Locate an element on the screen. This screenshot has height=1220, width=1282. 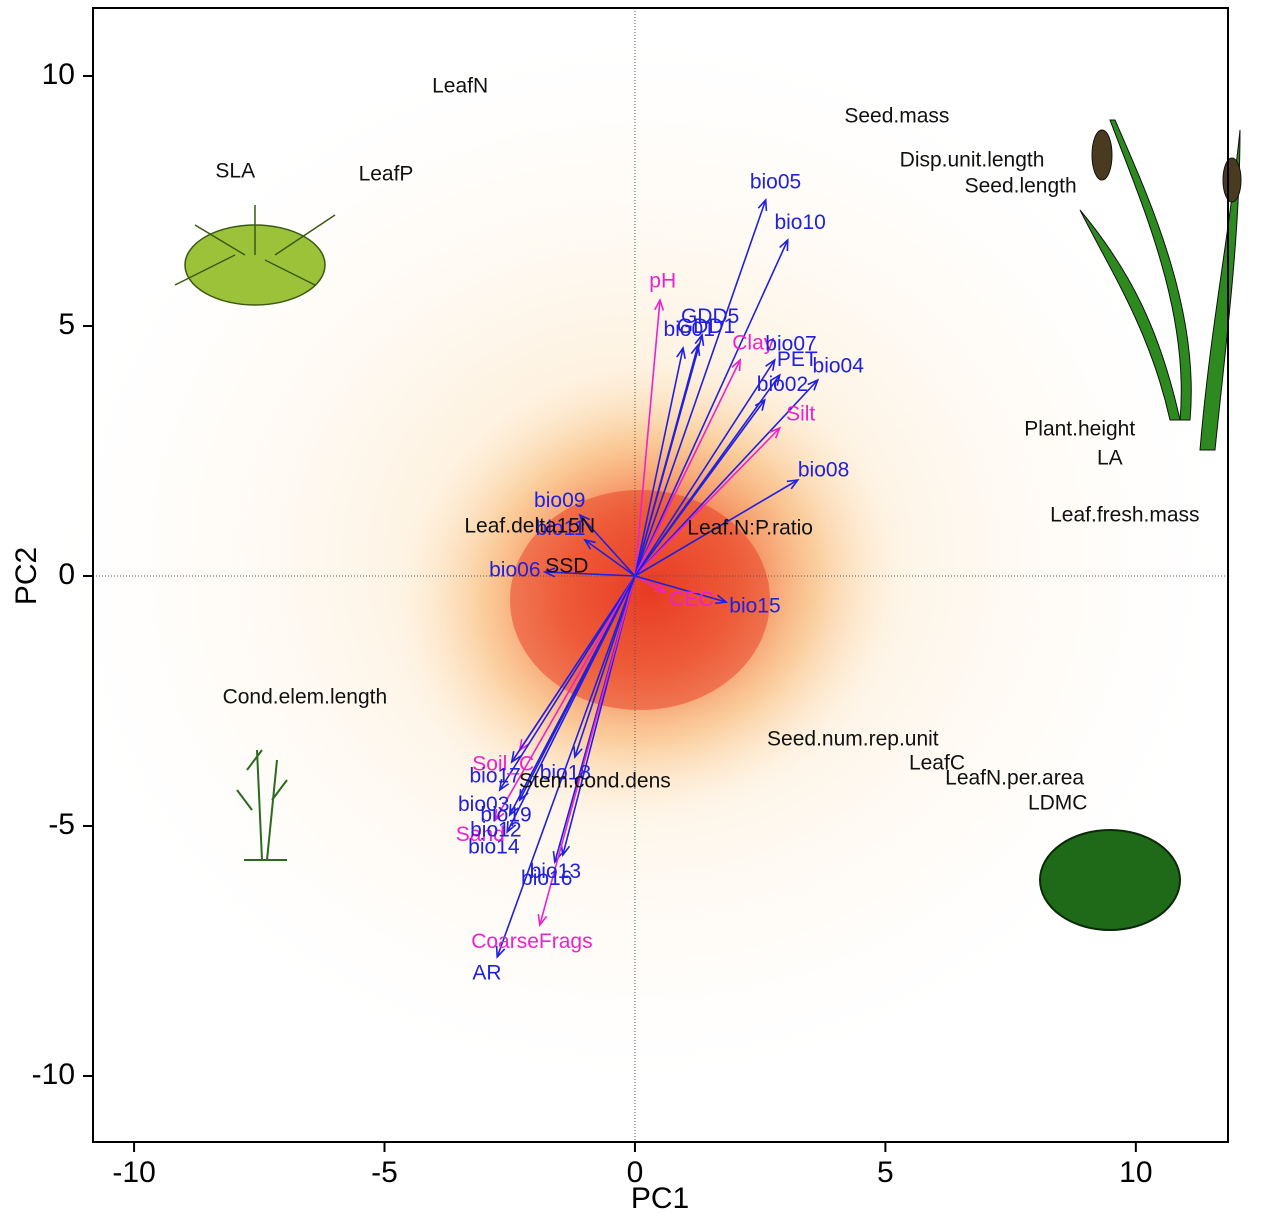
trait-label: Plant.height is located at coordinates (1079, 429).